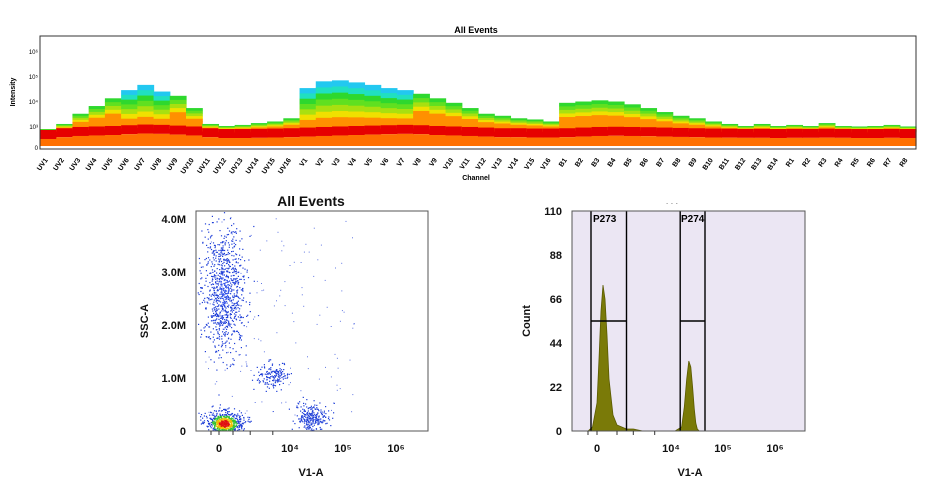 The image size is (931, 493). I want to click on gate-p273, so click(609, 321).